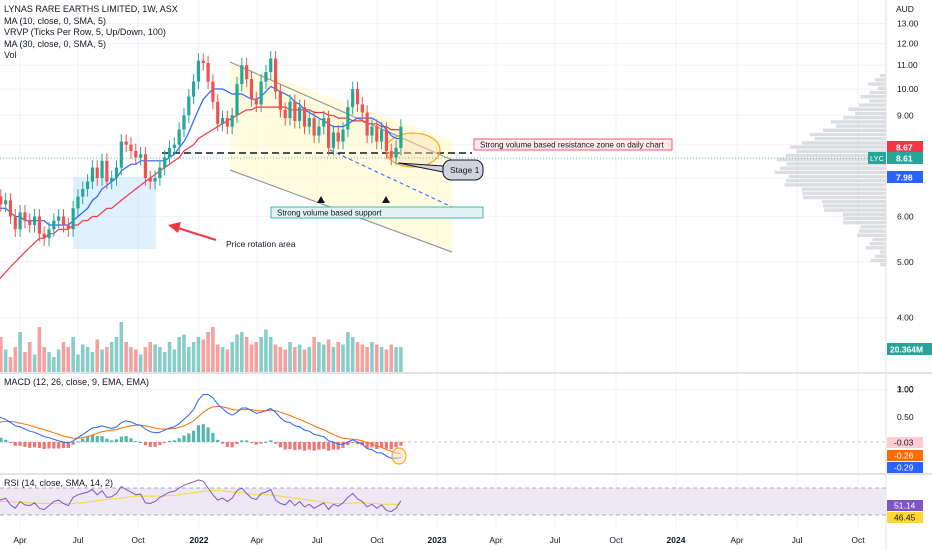 The height and width of the screenshot is (550, 932). Describe the element at coordinates (906, 350) in the screenshot. I see `volume-badge-text: 20.364M` at that location.